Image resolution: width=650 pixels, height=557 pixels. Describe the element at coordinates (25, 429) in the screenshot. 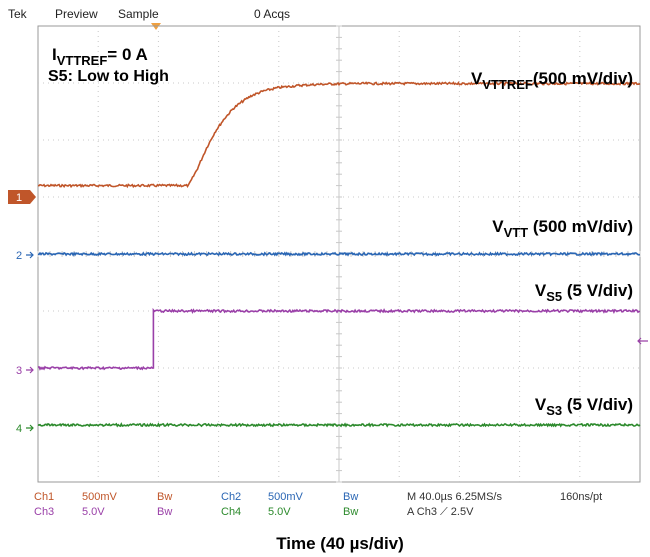

I see `channel-marker-4: 4` at that location.